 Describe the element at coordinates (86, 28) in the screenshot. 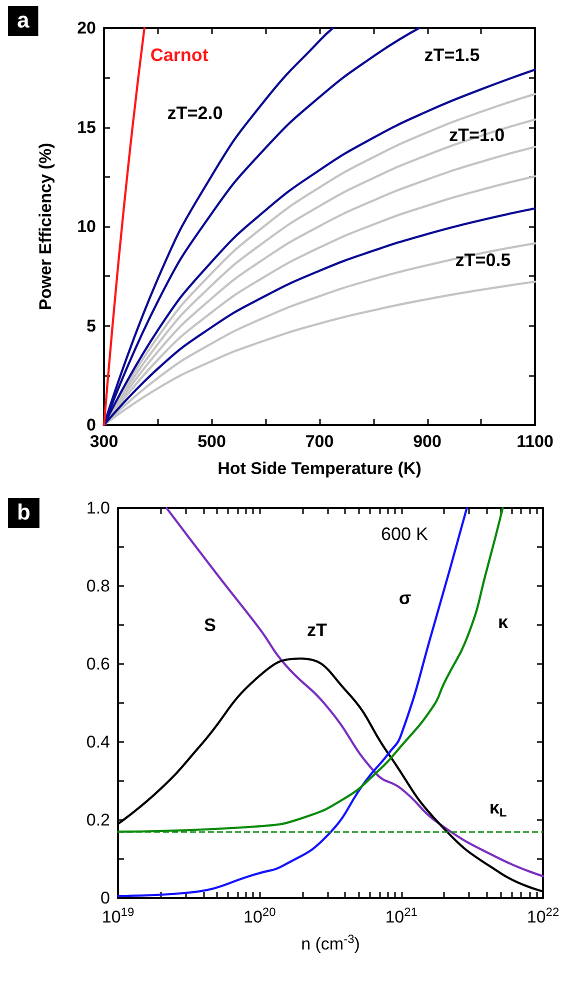

I see `y-tick-label: 20` at that location.